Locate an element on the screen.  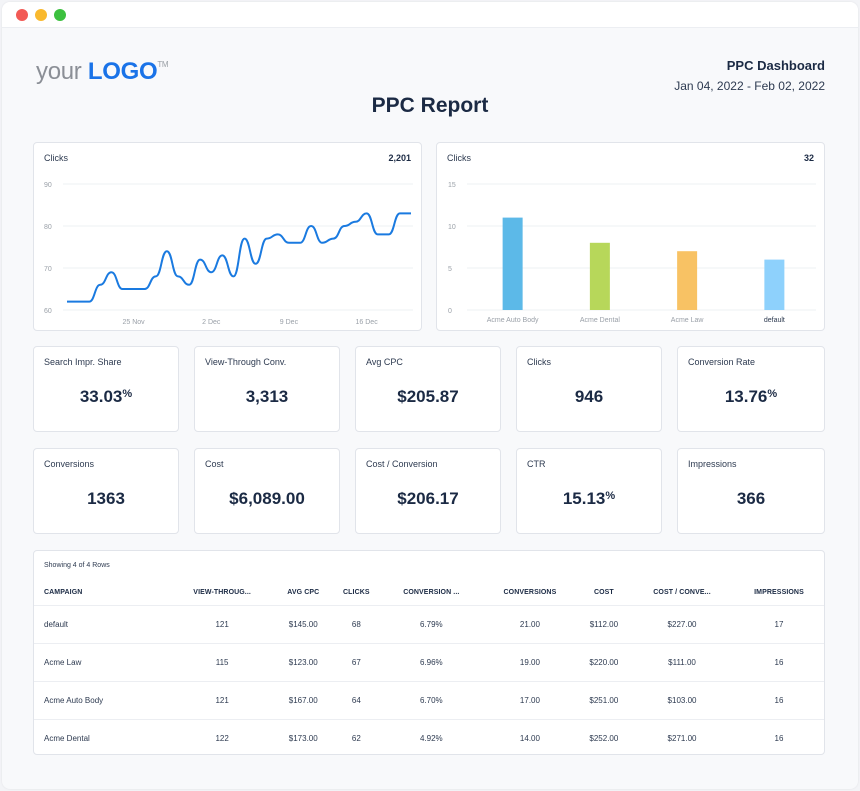
kpi-value: 13.76% is located at coordinates (751, 397).